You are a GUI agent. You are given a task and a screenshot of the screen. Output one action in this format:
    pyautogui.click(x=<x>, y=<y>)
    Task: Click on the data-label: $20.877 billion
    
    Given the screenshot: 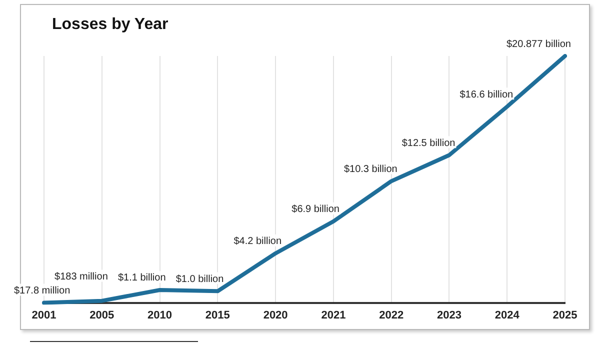 What is the action you would take?
    pyautogui.click(x=538, y=44)
    